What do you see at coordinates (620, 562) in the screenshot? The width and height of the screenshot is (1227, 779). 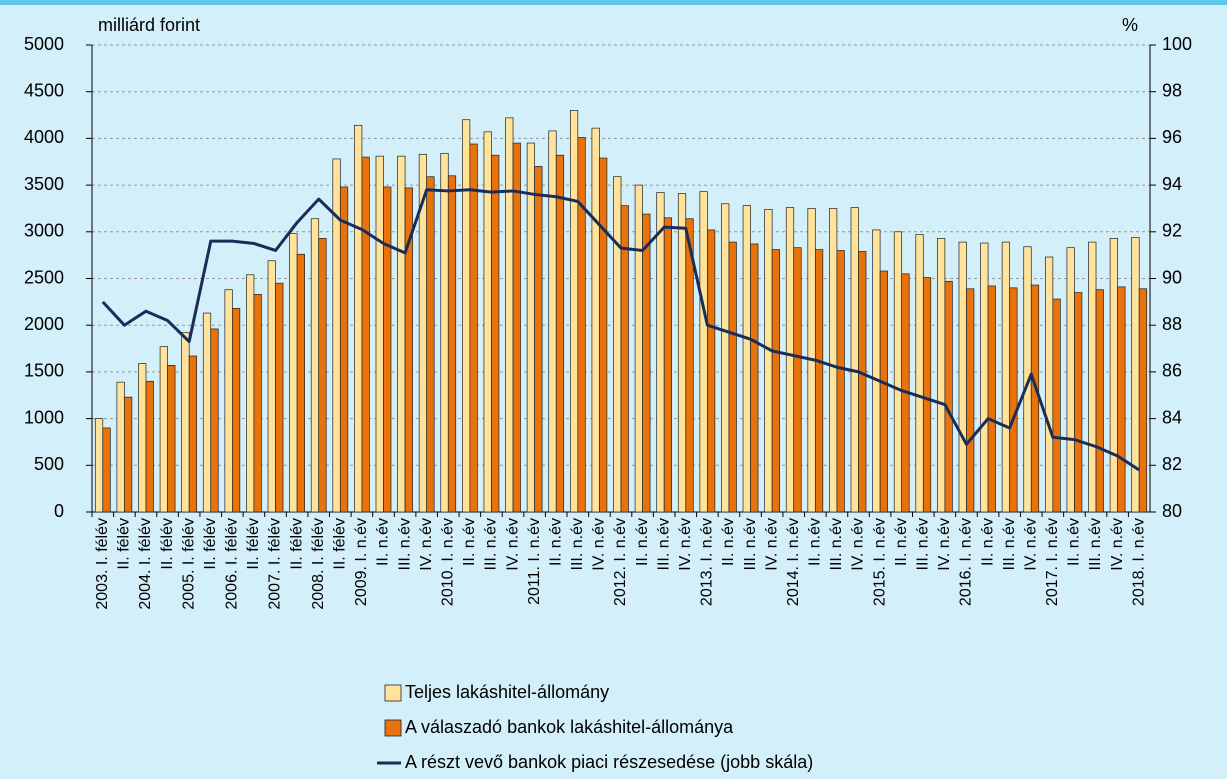 I see `x-tick-label: 2012. I. n.év` at bounding box center [620, 562].